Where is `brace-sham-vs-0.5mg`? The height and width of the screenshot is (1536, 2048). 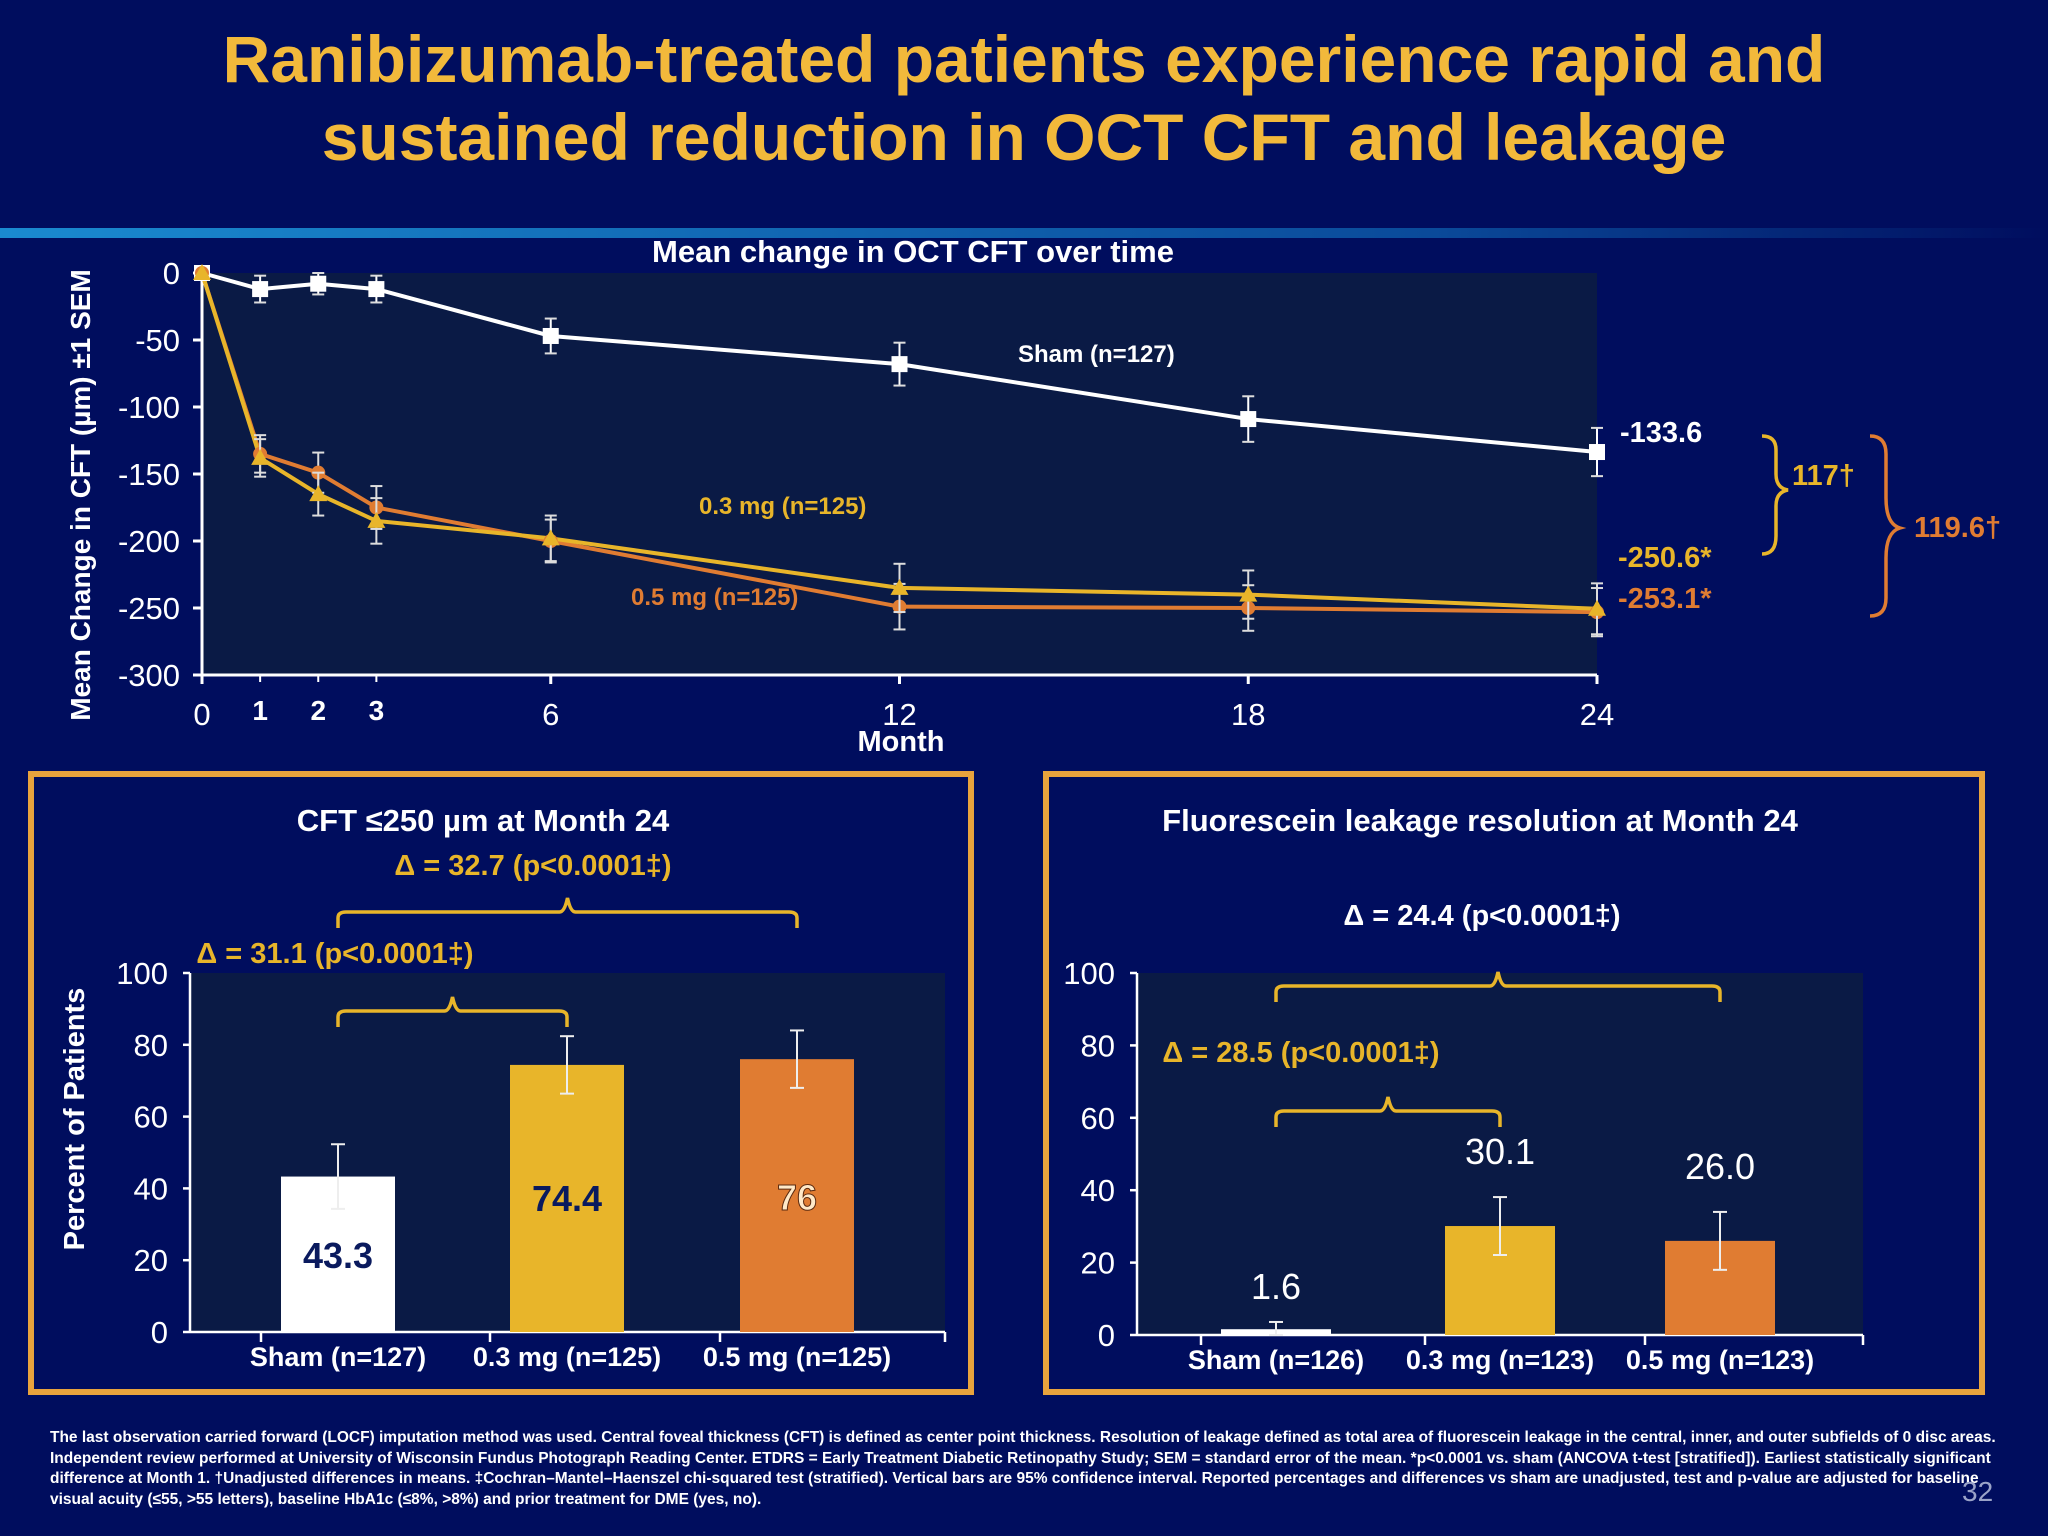
brace-sham-vs-0.5mg is located at coordinates (1888, 526).